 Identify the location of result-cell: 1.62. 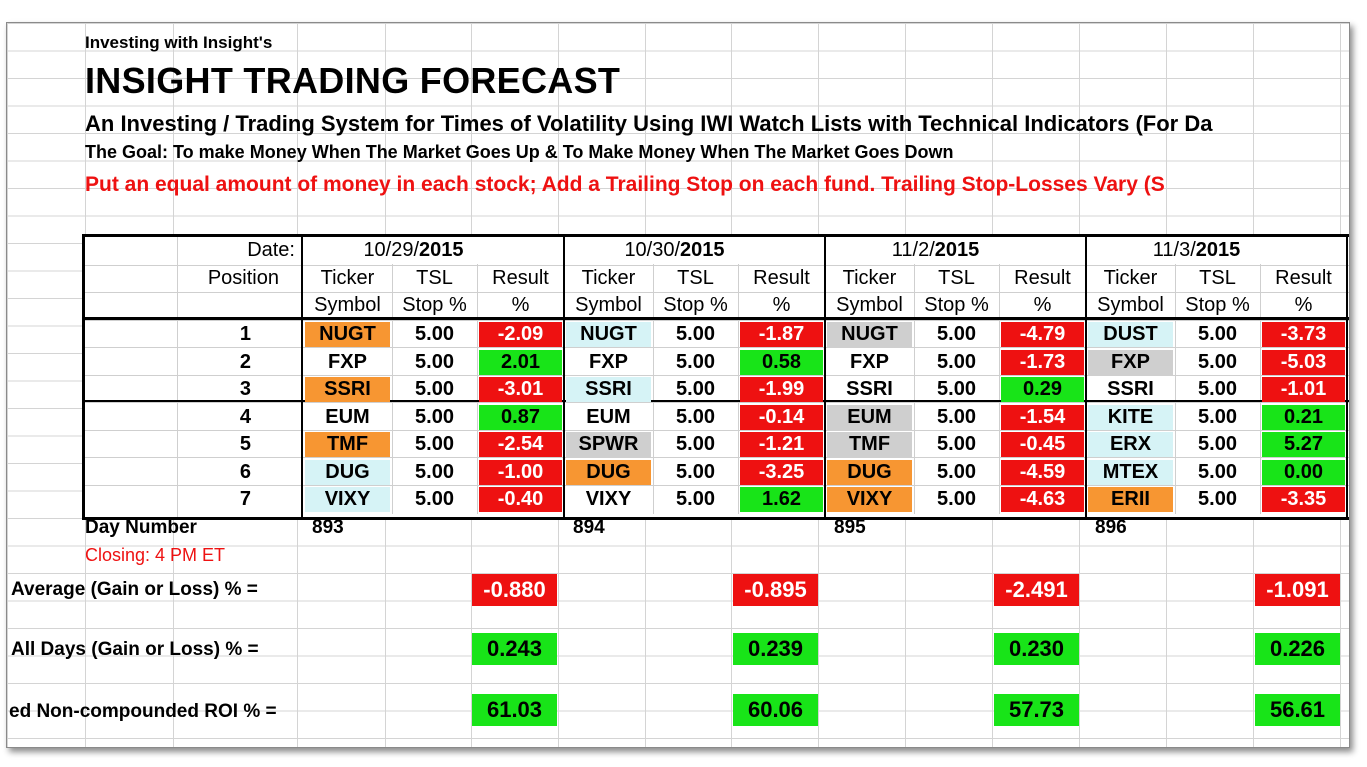
(781, 499).